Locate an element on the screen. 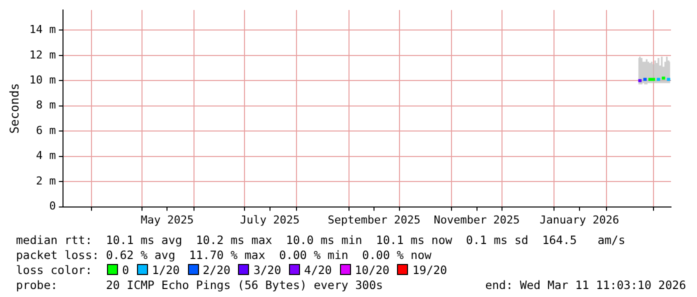 This screenshot has height=297, width=697. legend-title: loss color: is located at coordinates (55, 270).